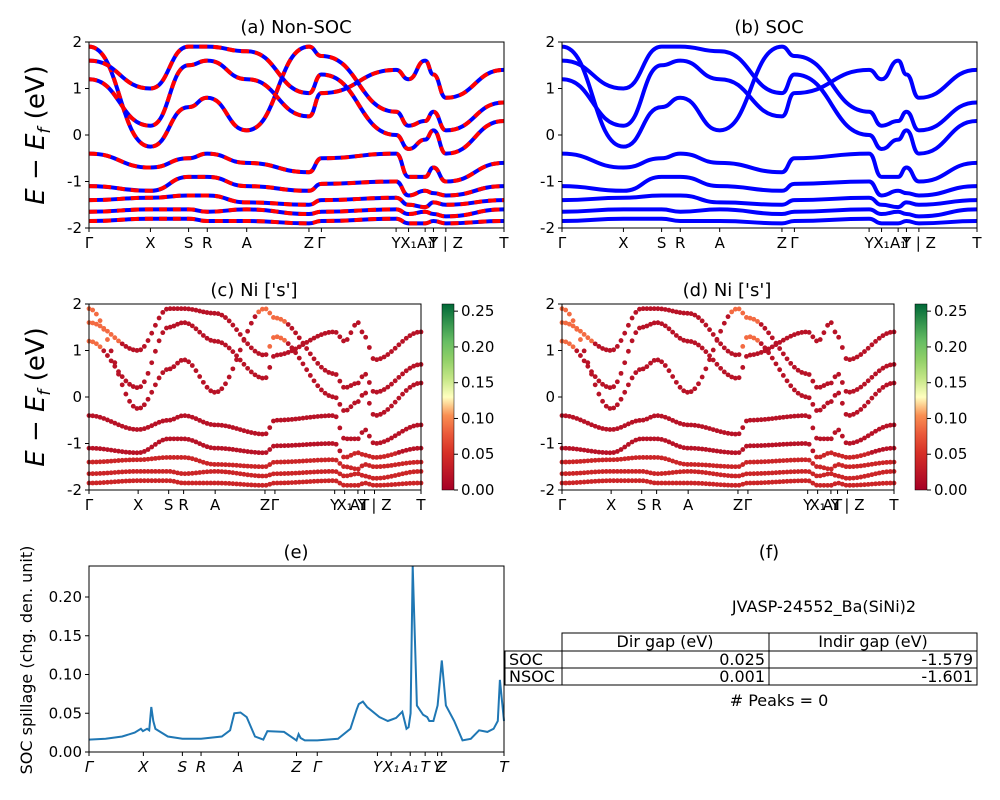 This screenshot has height=800, width=1000. Describe the element at coordinates (550, 397) in the screenshot. I see `panel-d-ytick-label-2: 0` at that location.